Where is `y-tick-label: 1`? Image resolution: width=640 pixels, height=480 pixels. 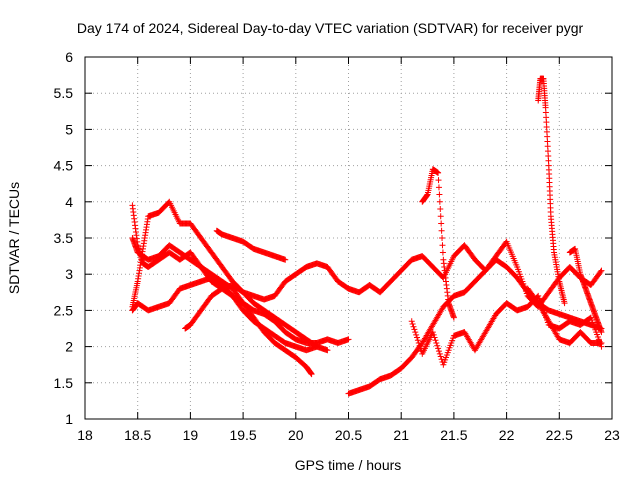
y-tick-label: 1 is located at coordinates (69, 419).